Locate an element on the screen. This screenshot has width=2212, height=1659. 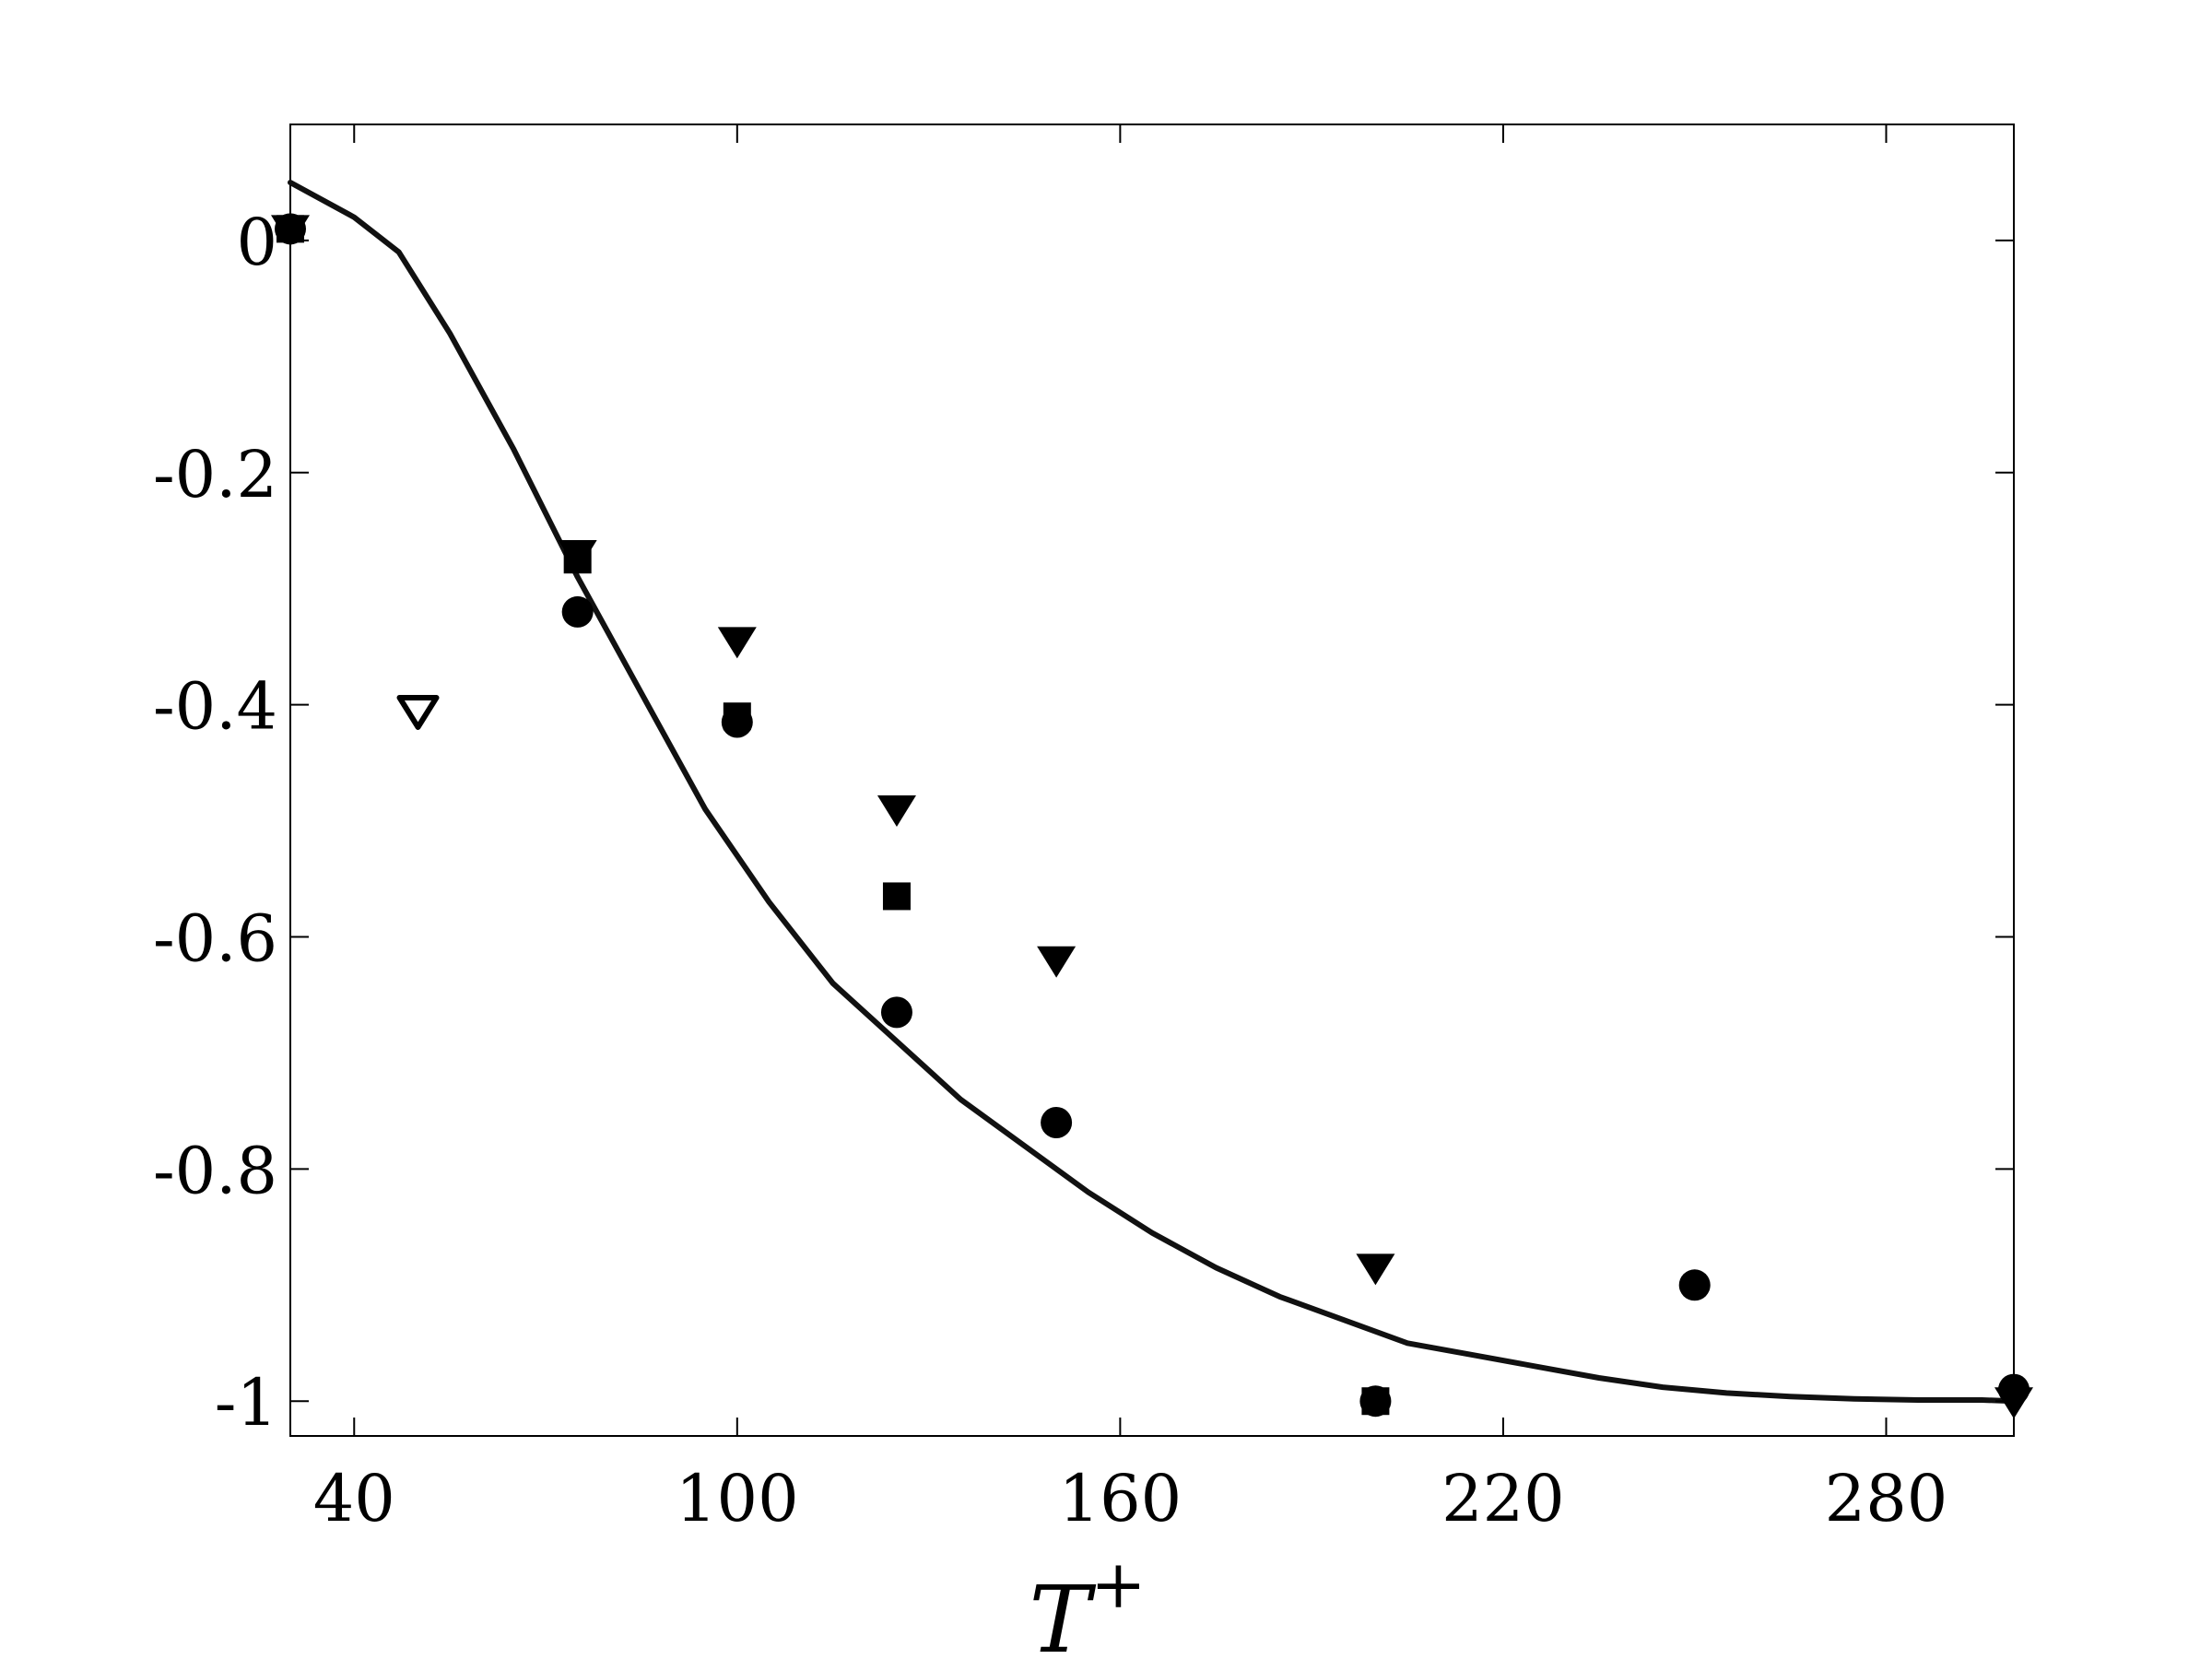
x-axis-title: T+ is located at coordinates (1087, 1602).